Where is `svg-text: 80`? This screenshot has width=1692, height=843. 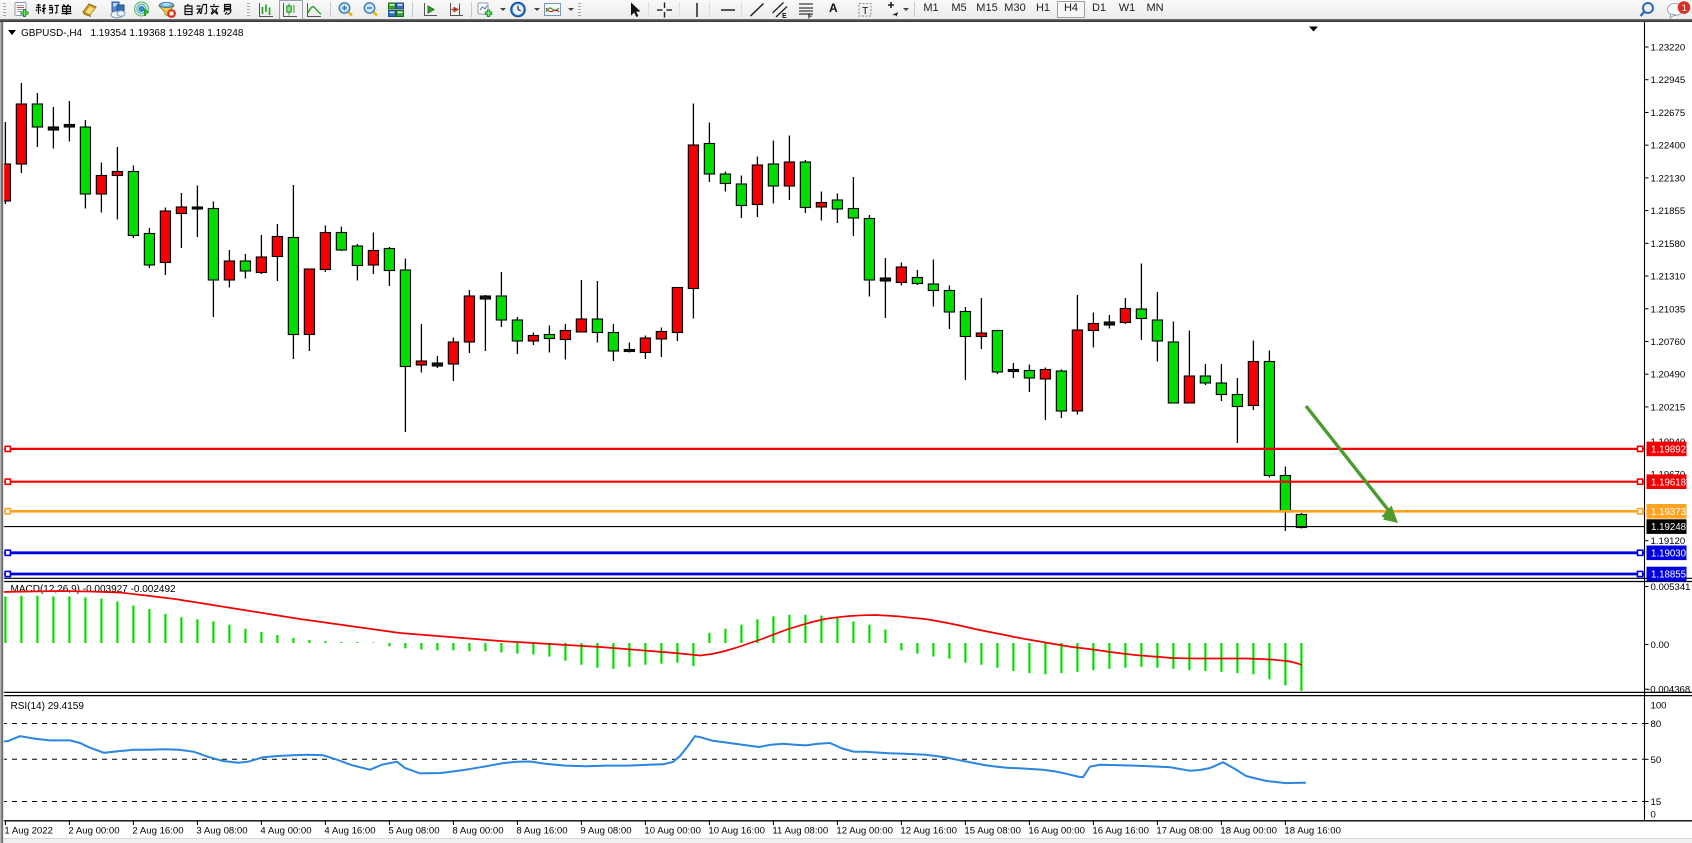
svg-text: 80 is located at coordinates (1656, 724).